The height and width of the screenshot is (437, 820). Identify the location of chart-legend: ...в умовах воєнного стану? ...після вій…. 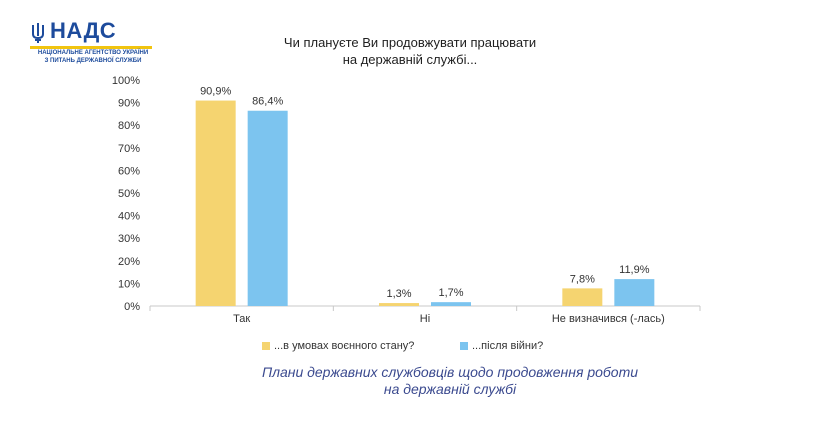
(430, 349).